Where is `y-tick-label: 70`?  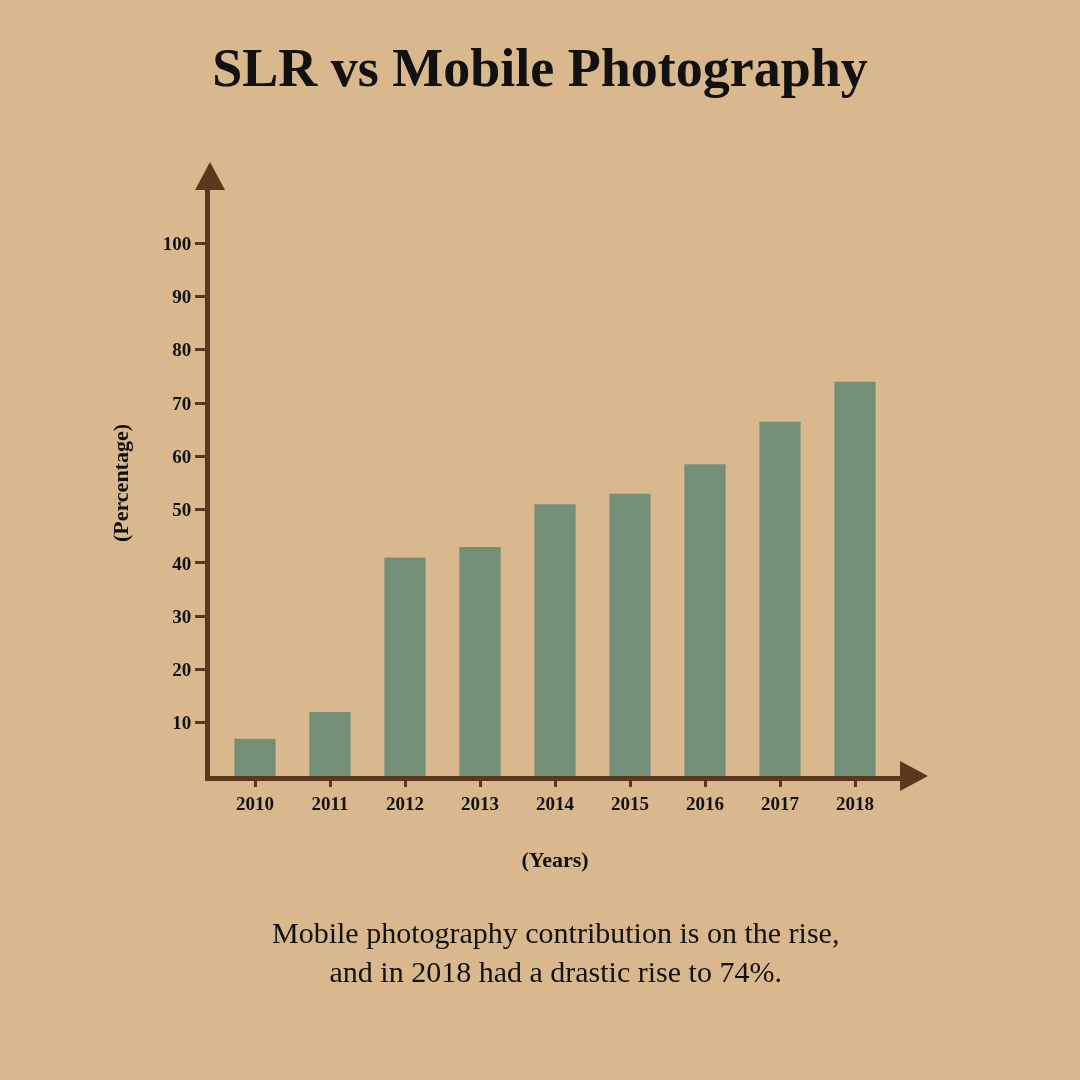
y-tick-label: 70 is located at coordinates (182, 403).